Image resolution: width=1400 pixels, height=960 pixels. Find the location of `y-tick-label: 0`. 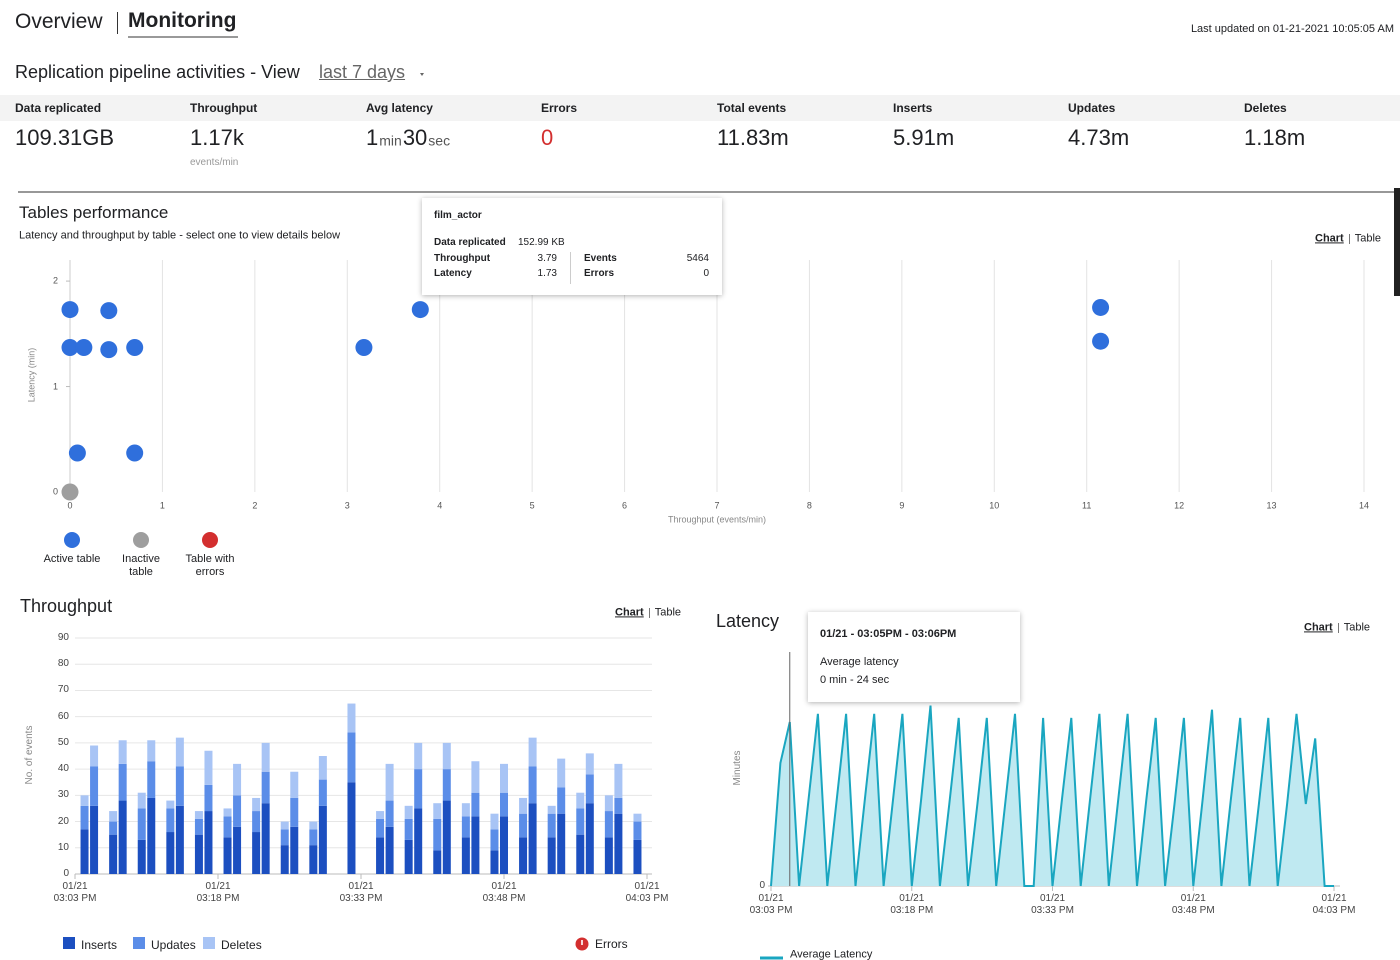

y-tick-label: 0 is located at coordinates (66, 873).